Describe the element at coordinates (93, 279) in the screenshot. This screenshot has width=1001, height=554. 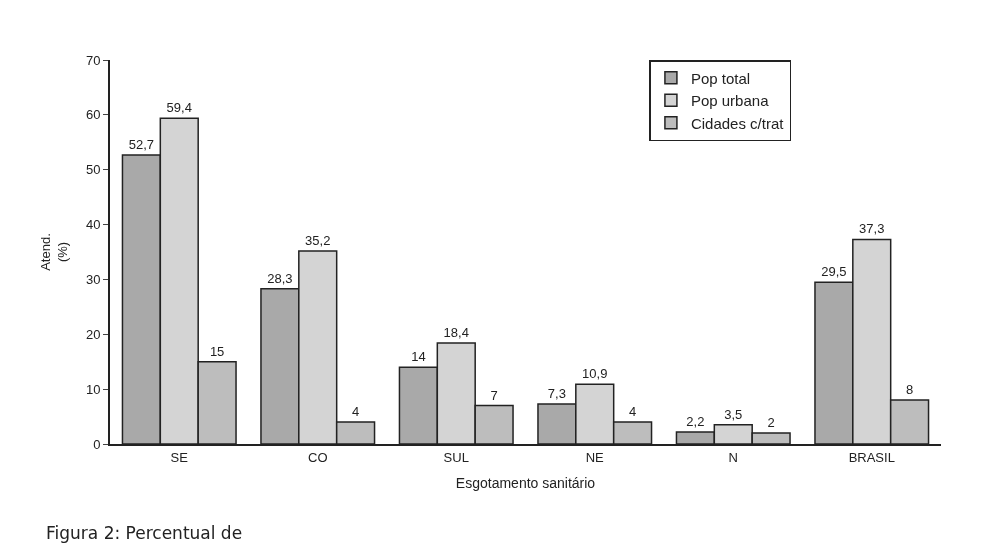
I see `y-tick-label: 30` at that location.